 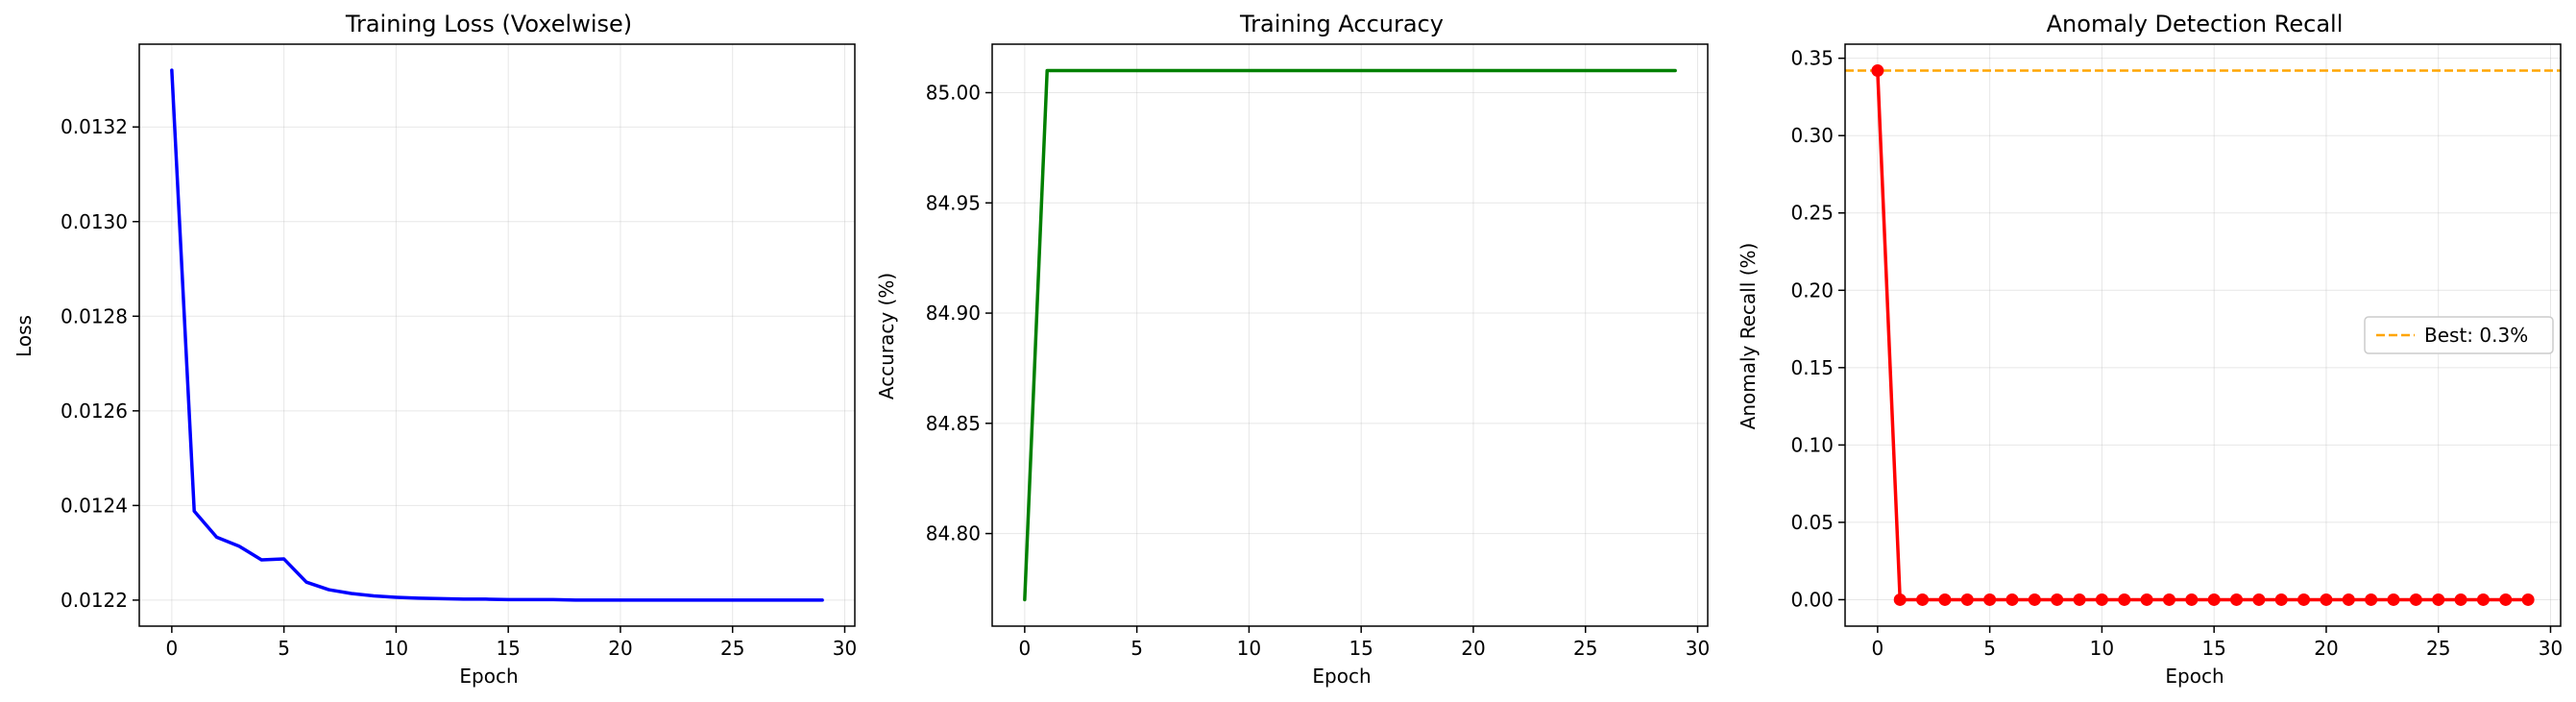 I want to click on y-tick-label: 0.05, so click(x=1812, y=522).